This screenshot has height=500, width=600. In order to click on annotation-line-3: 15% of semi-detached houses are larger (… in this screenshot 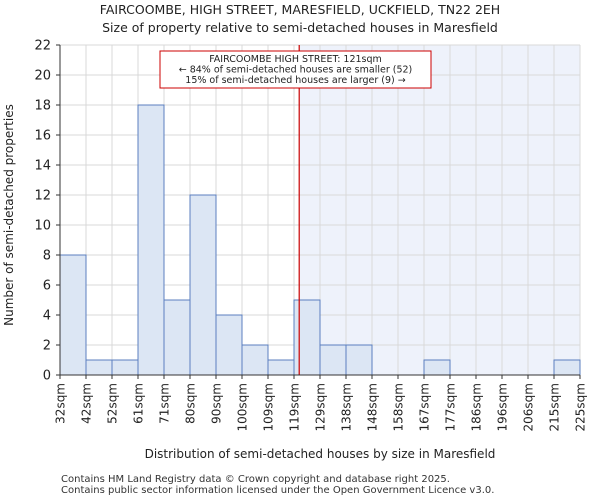, I will do `click(295, 80)`.